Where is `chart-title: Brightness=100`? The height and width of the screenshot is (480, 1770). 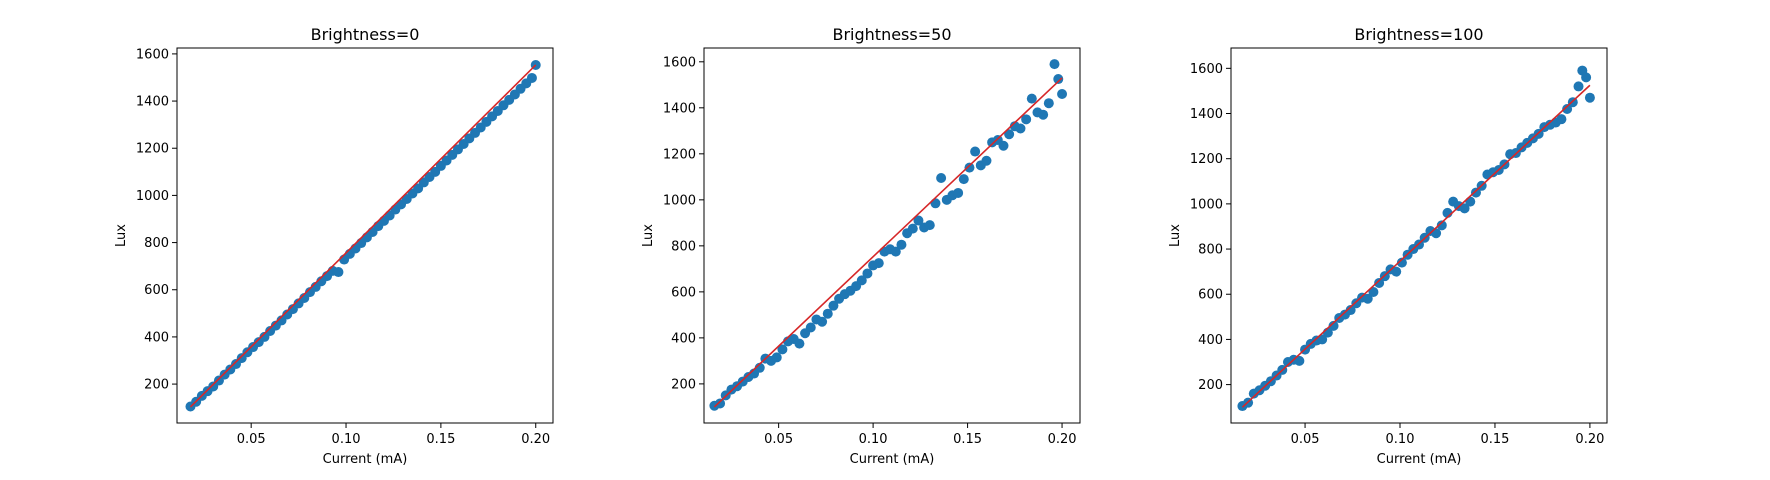
chart-title: Brightness=100 is located at coordinates (1418, 34).